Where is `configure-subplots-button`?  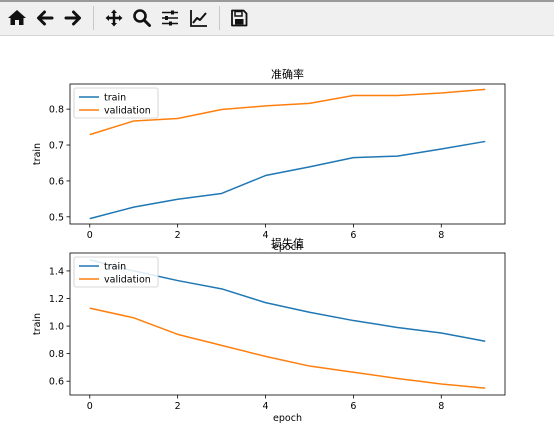
configure-subplots-button is located at coordinates (170, 18).